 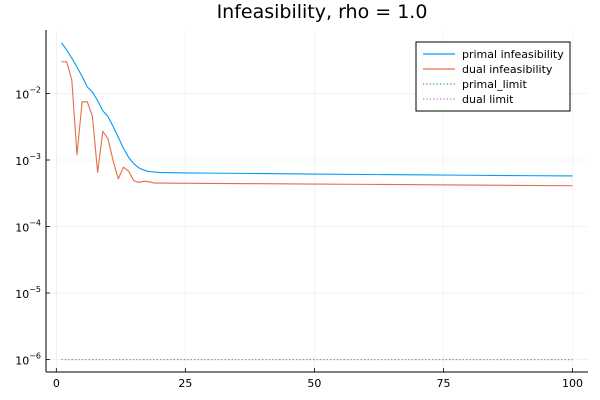 I want to click on y-tick-label: 10⁻³, so click(x=28, y=160).